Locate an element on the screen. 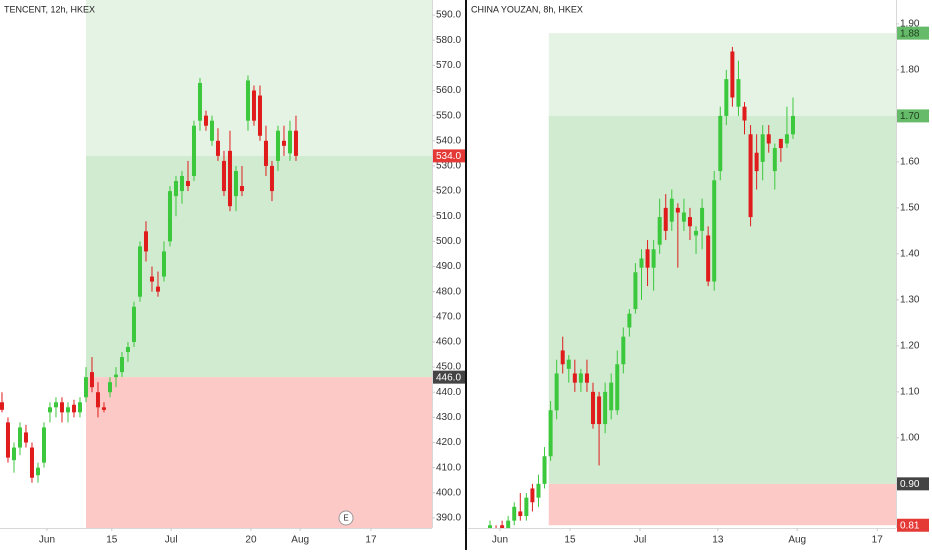 The height and width of the screenshot is (555, 932). price-label: 446.0 is located at coordinates (448, 377).